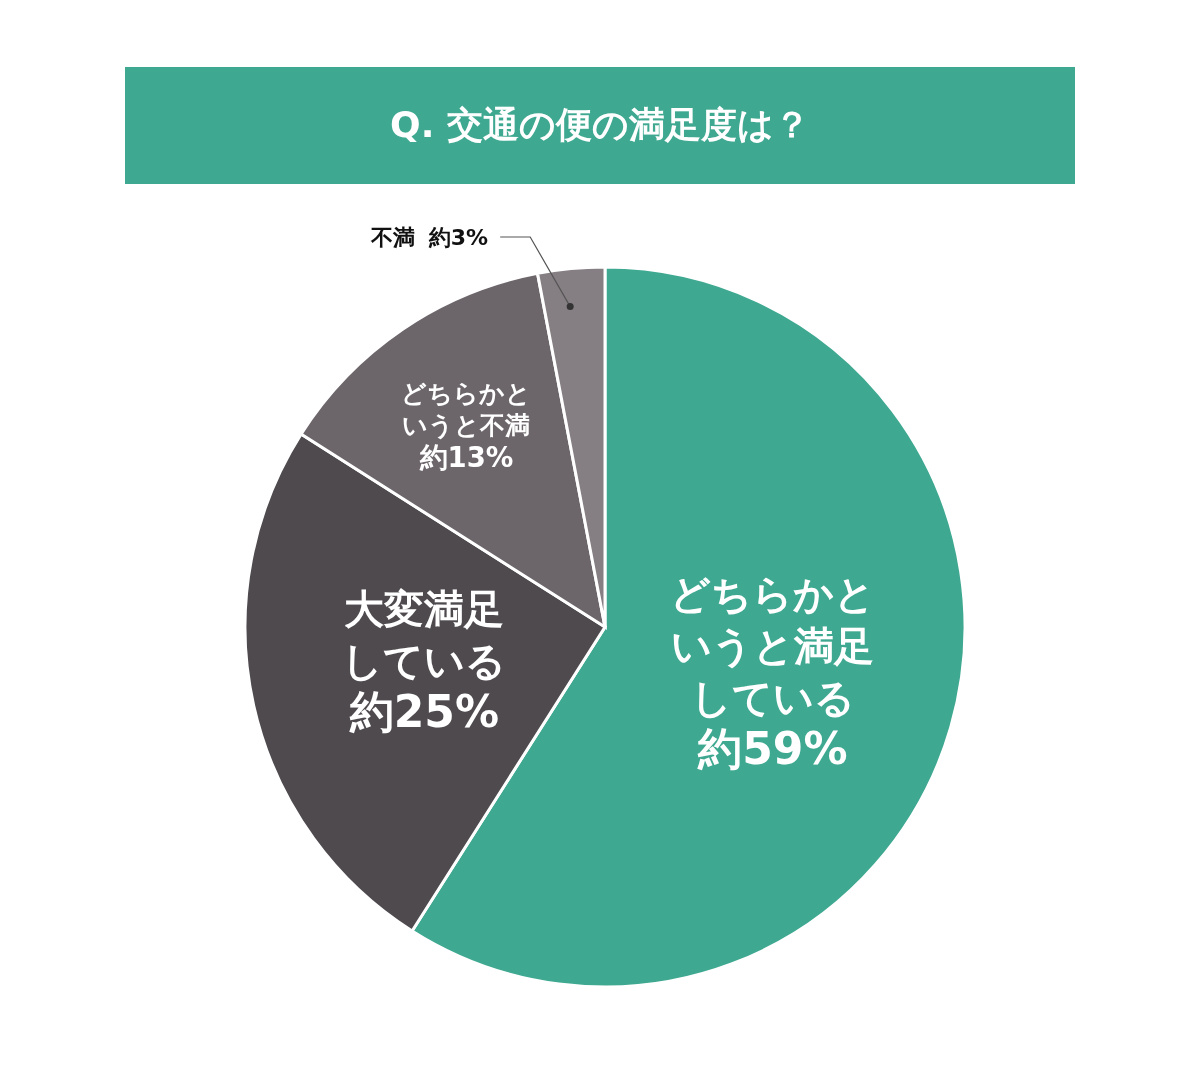 This screenshot has width=1200, height=1080. Describe the element at coordinates (773, 646) in the screenshot. I see `slice-label: どちらかというと満足している` at that location.